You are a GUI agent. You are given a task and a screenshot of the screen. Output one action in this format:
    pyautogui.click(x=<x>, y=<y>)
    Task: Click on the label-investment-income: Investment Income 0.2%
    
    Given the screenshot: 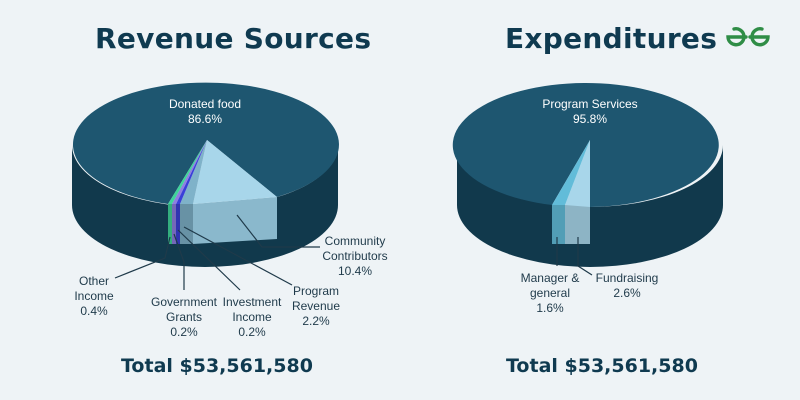 What is the action you would take?
    pyautogui.click(x=252, y=317)
    